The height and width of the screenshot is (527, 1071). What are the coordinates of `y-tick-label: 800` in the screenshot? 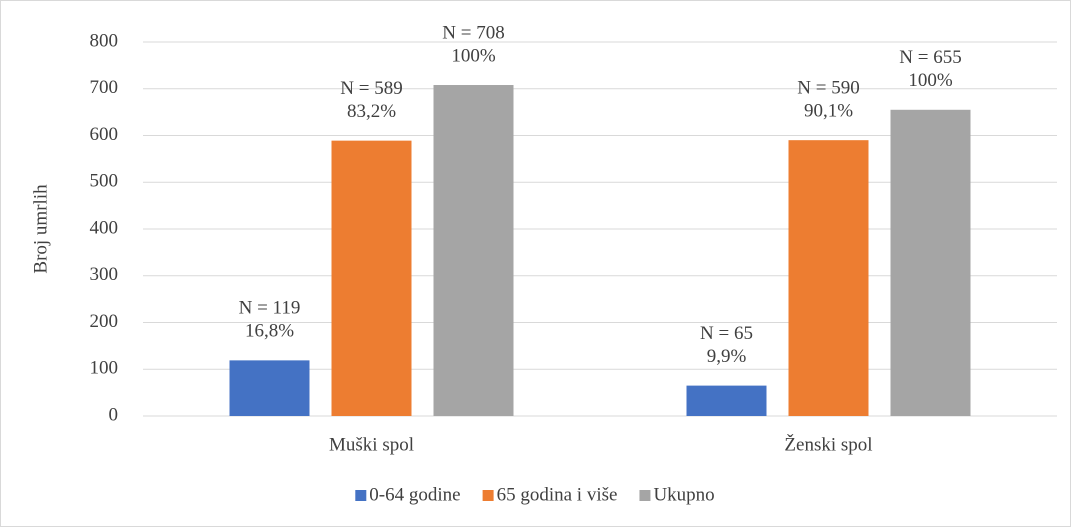 It's located at (104, 40).